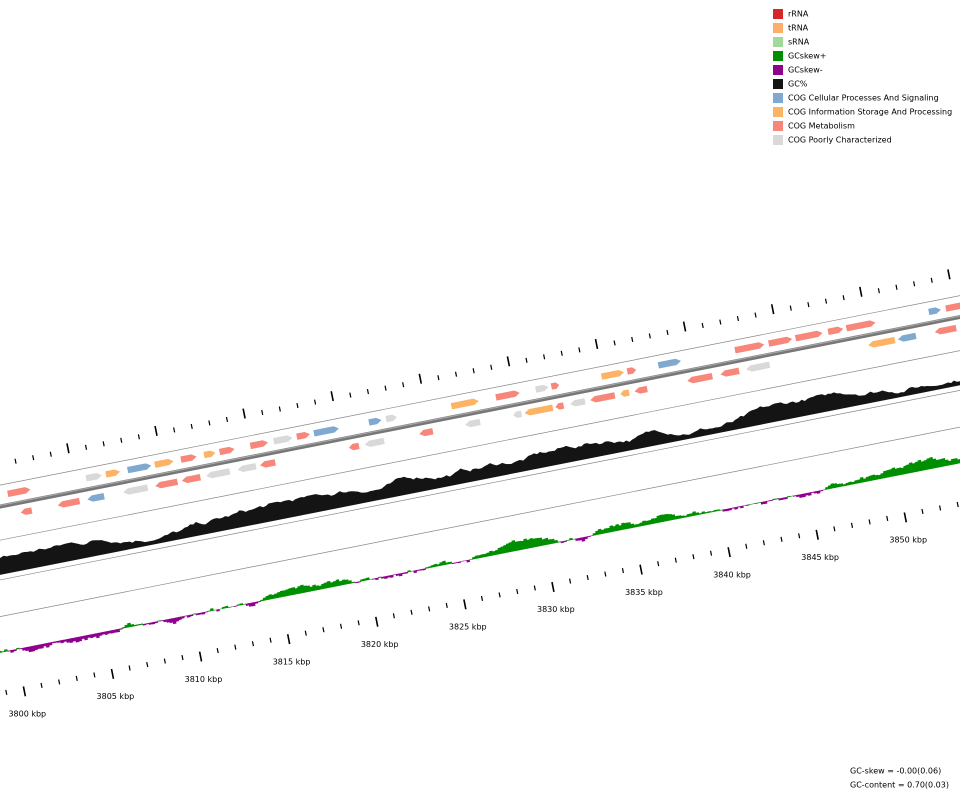  What do you see at coordinates (798, 14) in the screenshot?
I see `legend-label: rRNA` at bounding box center [798, 14].